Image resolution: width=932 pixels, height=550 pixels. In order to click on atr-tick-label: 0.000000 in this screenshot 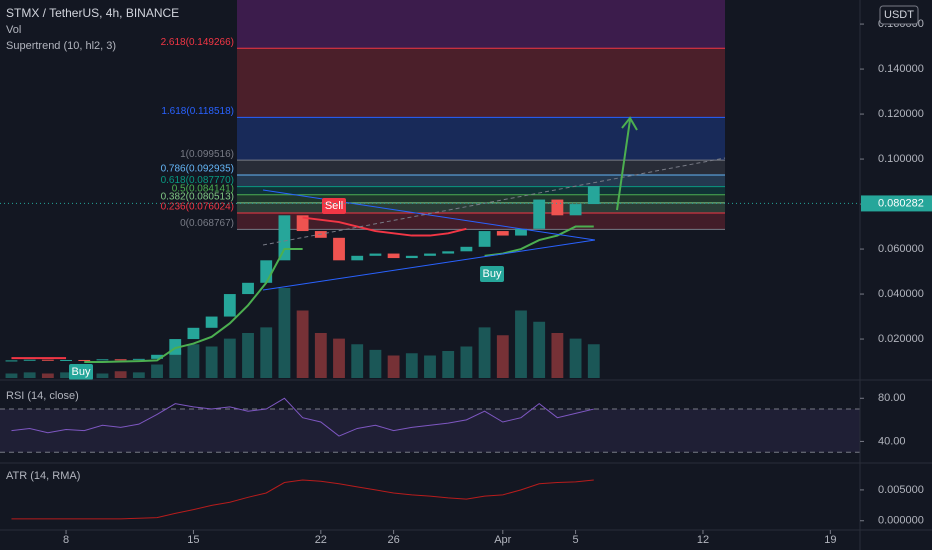, I will do `click(901, 521)`.